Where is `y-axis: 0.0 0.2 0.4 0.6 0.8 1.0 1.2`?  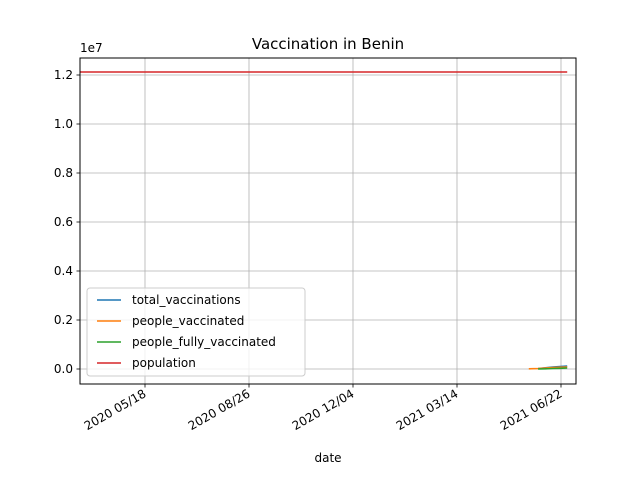 y-axis: 0.0 0.2 0.4 0.6 0.8 1.0 1.2 is located at coordinates (67, 222).